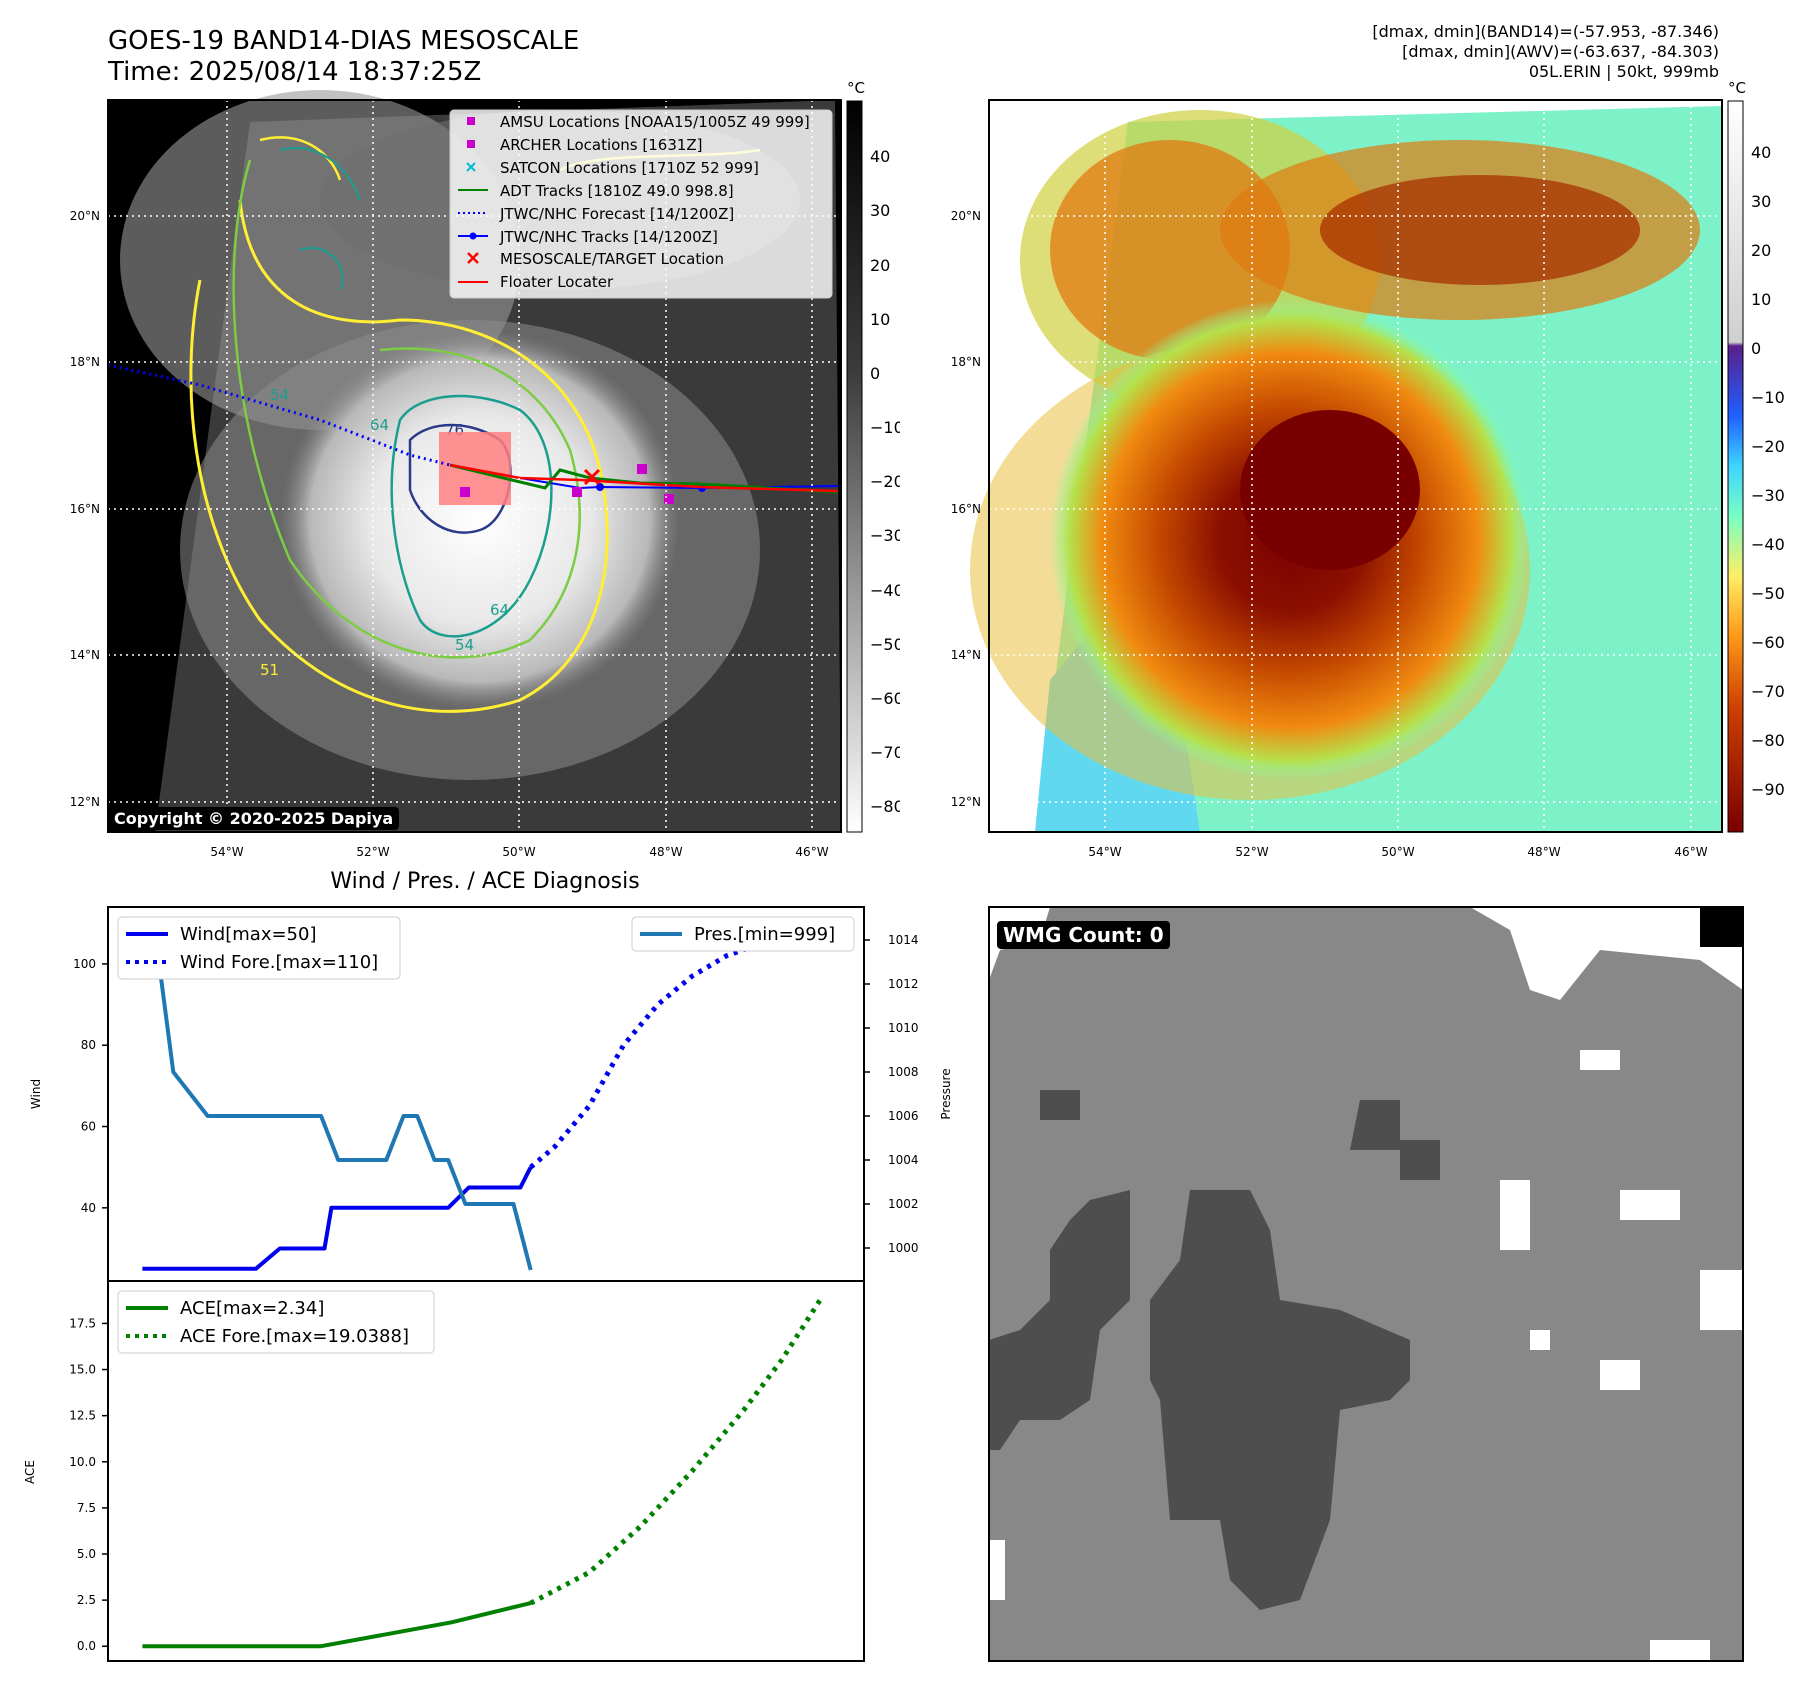  Describe the element at coordinates (372, 852) in the screenshot. I see `lon-label: 52°W` at that location.